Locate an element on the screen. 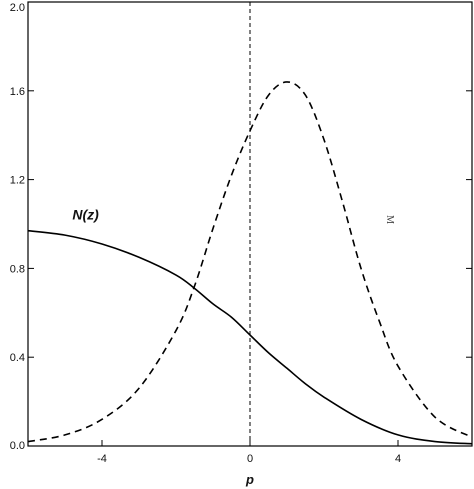 This screenshot has width=474, height=489. x-tick-label: 0 is located at coordinates (250, 459).